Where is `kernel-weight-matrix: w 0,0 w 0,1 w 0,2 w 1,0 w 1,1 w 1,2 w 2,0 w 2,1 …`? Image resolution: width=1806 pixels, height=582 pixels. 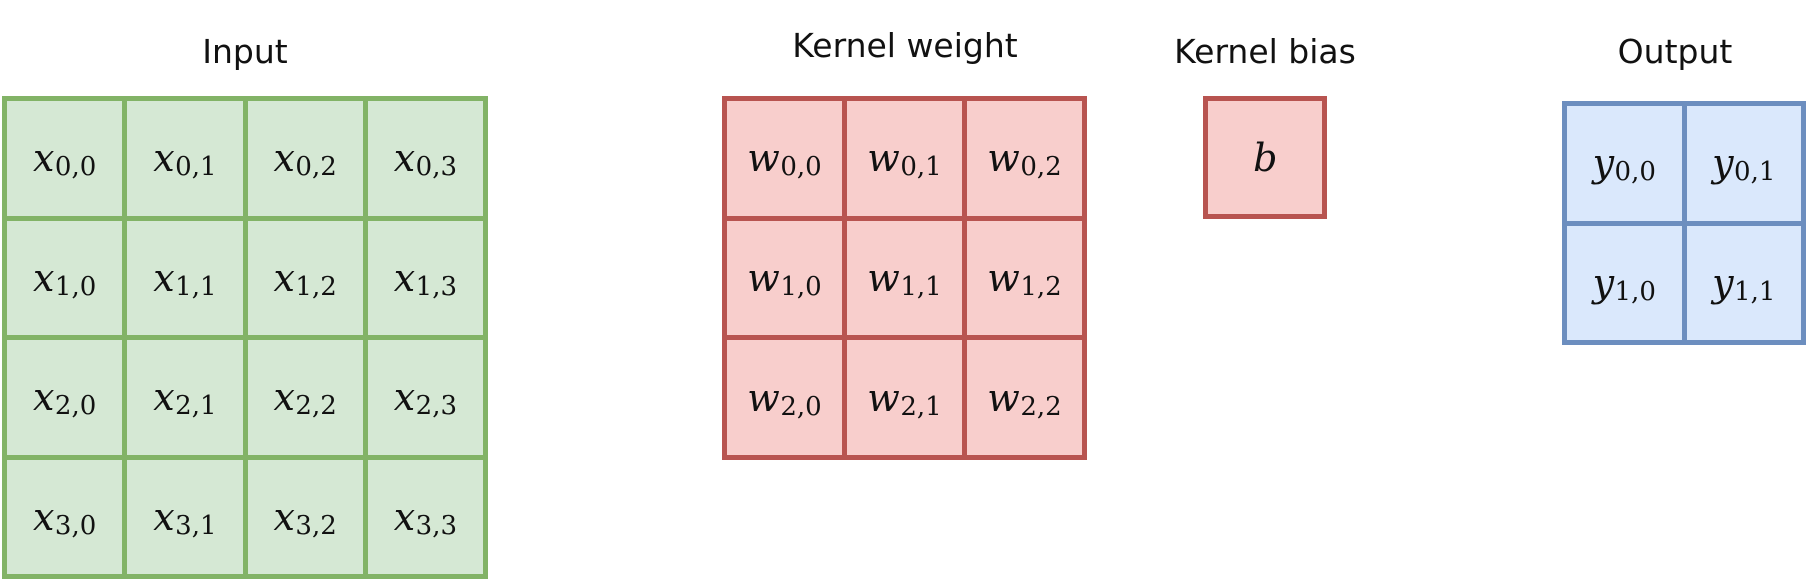 kernel-weight-matrix: w 0,0 w 0,1 w 0,2 w 1,0 w 1,1 w 1,2 w 2,0 w 2,1 … is located at coordinates (904, 278).